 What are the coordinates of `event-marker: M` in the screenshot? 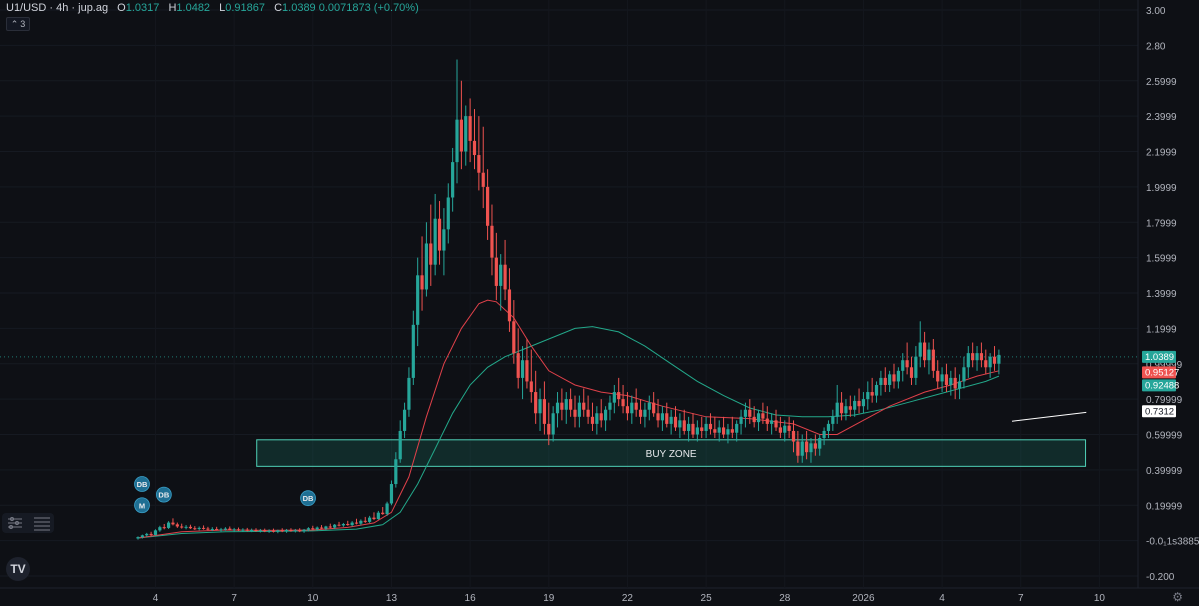 It's located at (142, 505).